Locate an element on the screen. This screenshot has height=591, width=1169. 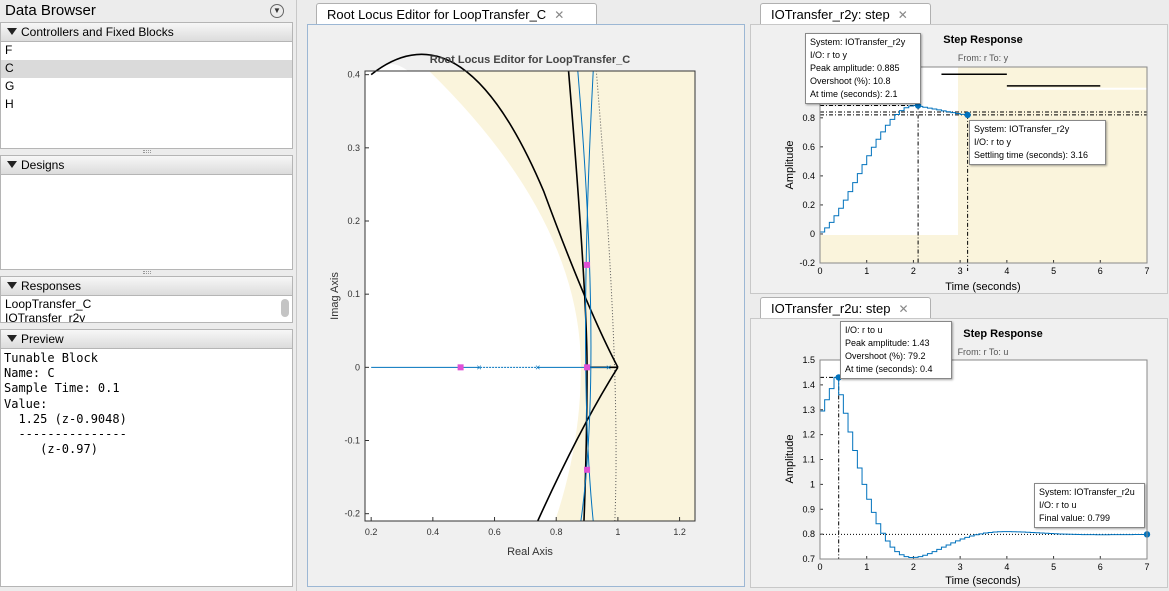
x-tick-label: 6 is located at coordinates (1100, 567).